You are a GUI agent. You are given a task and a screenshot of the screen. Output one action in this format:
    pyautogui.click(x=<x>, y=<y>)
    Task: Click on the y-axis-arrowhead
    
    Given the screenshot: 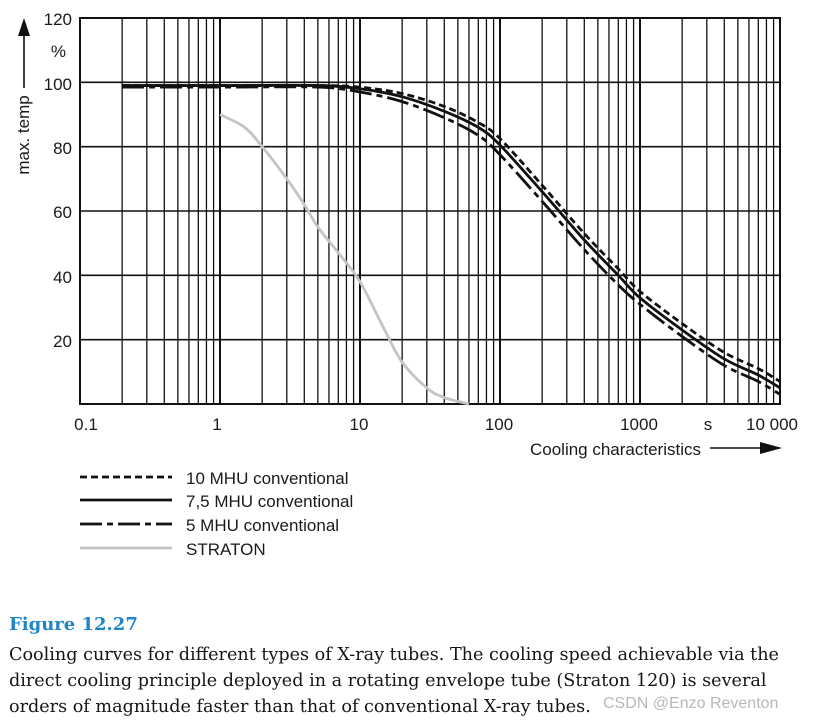 What is the action you would take?
    pyautogui.click(x=24, y=27)
    